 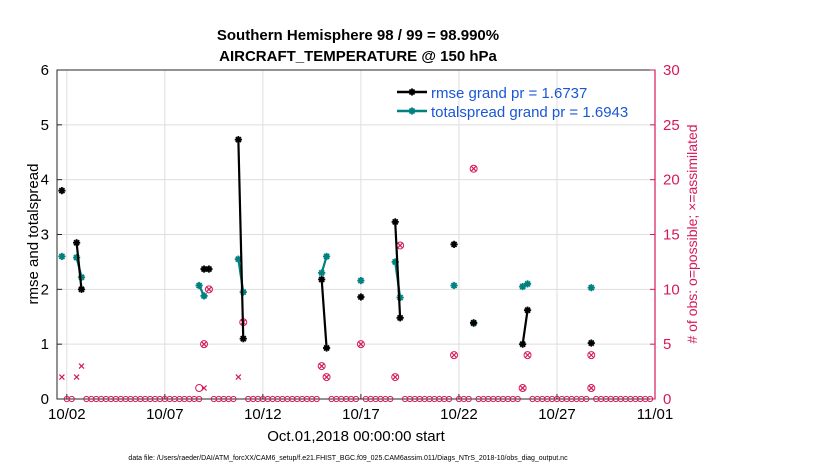 What do you see at coordinates (263, 414) in the screenshot?
I see `x-tick-label: 10/12` at bounding box center [263, 414].